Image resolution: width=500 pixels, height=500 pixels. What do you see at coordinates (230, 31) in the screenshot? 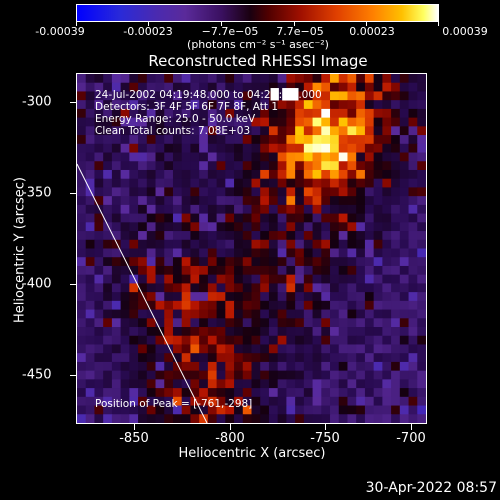
I see `colorbar-label: −7.7e−05` at bounding box center [230, 31].